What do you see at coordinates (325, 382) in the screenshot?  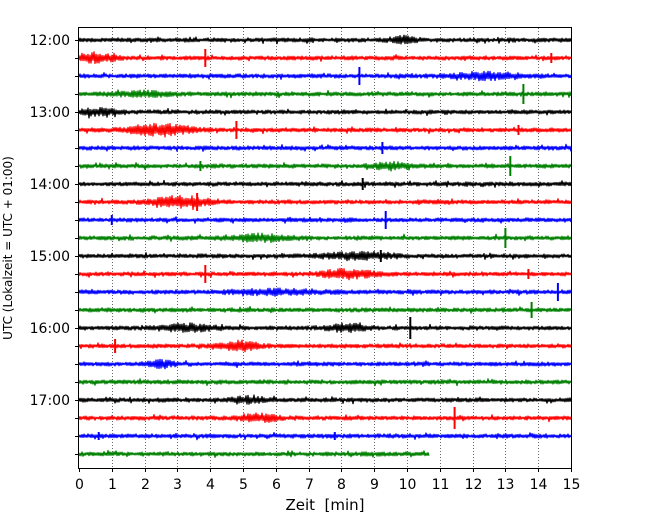 I see `trace-16:45` at bounding box center [325, 382].